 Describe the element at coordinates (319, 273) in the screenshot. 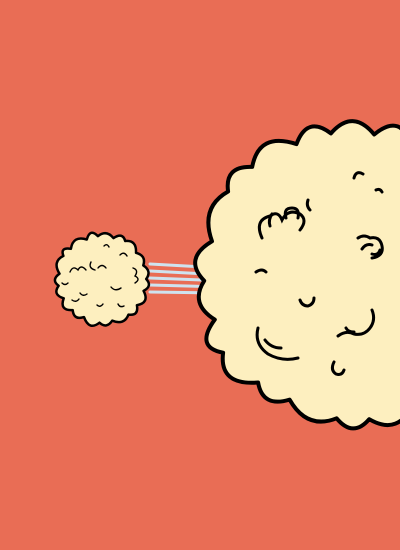

I see `large-cloud-swirls` at that location.